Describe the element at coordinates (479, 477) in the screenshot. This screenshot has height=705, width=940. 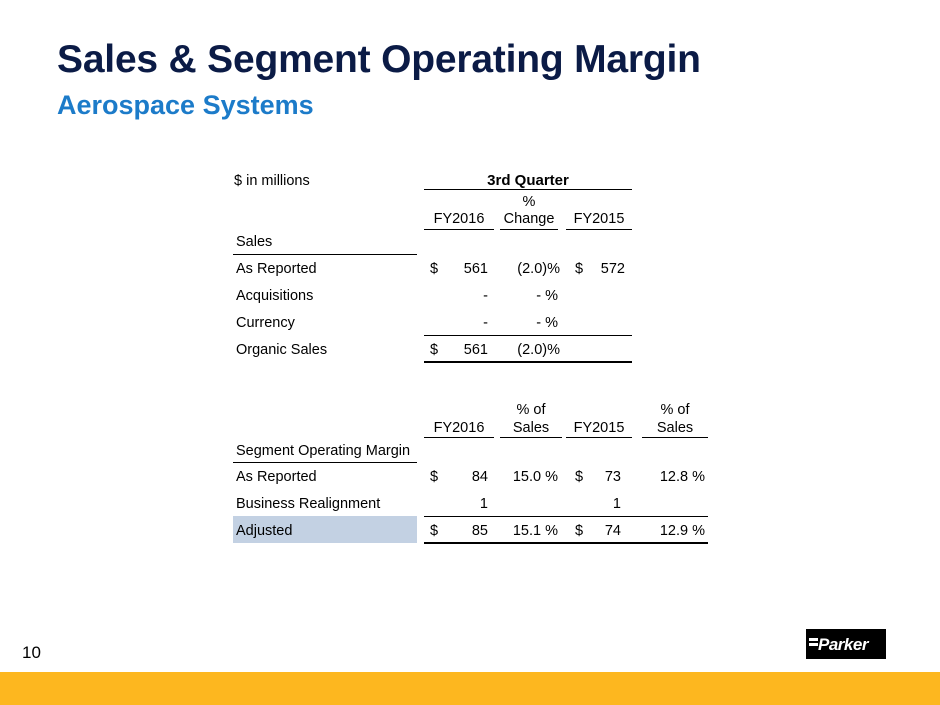
I see `value-fy2016: 84` at that location.